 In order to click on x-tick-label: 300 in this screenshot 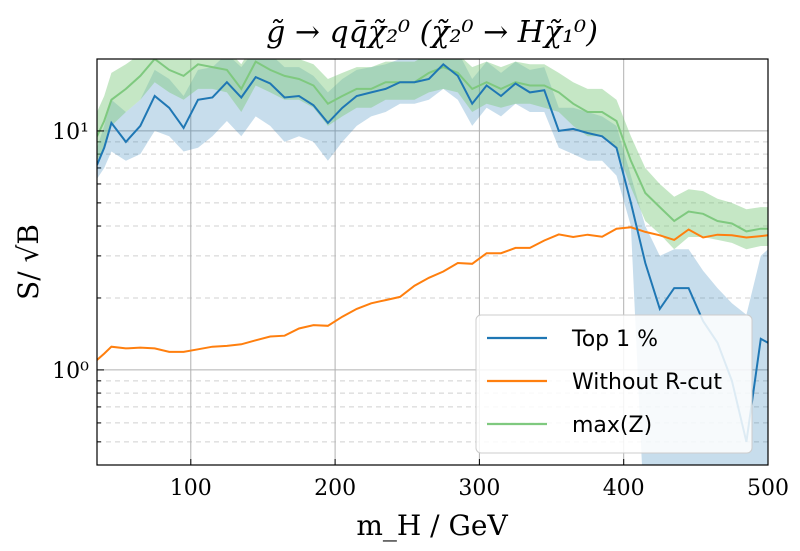, I will do `click(479, 488)`.